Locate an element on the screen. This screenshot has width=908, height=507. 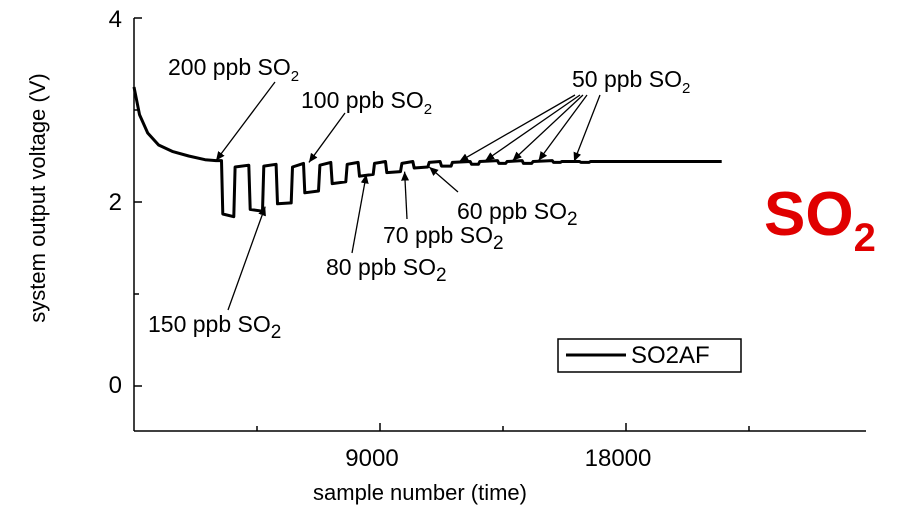
x-tick-label-18000: 18000 is located at coordinates (618, 458).